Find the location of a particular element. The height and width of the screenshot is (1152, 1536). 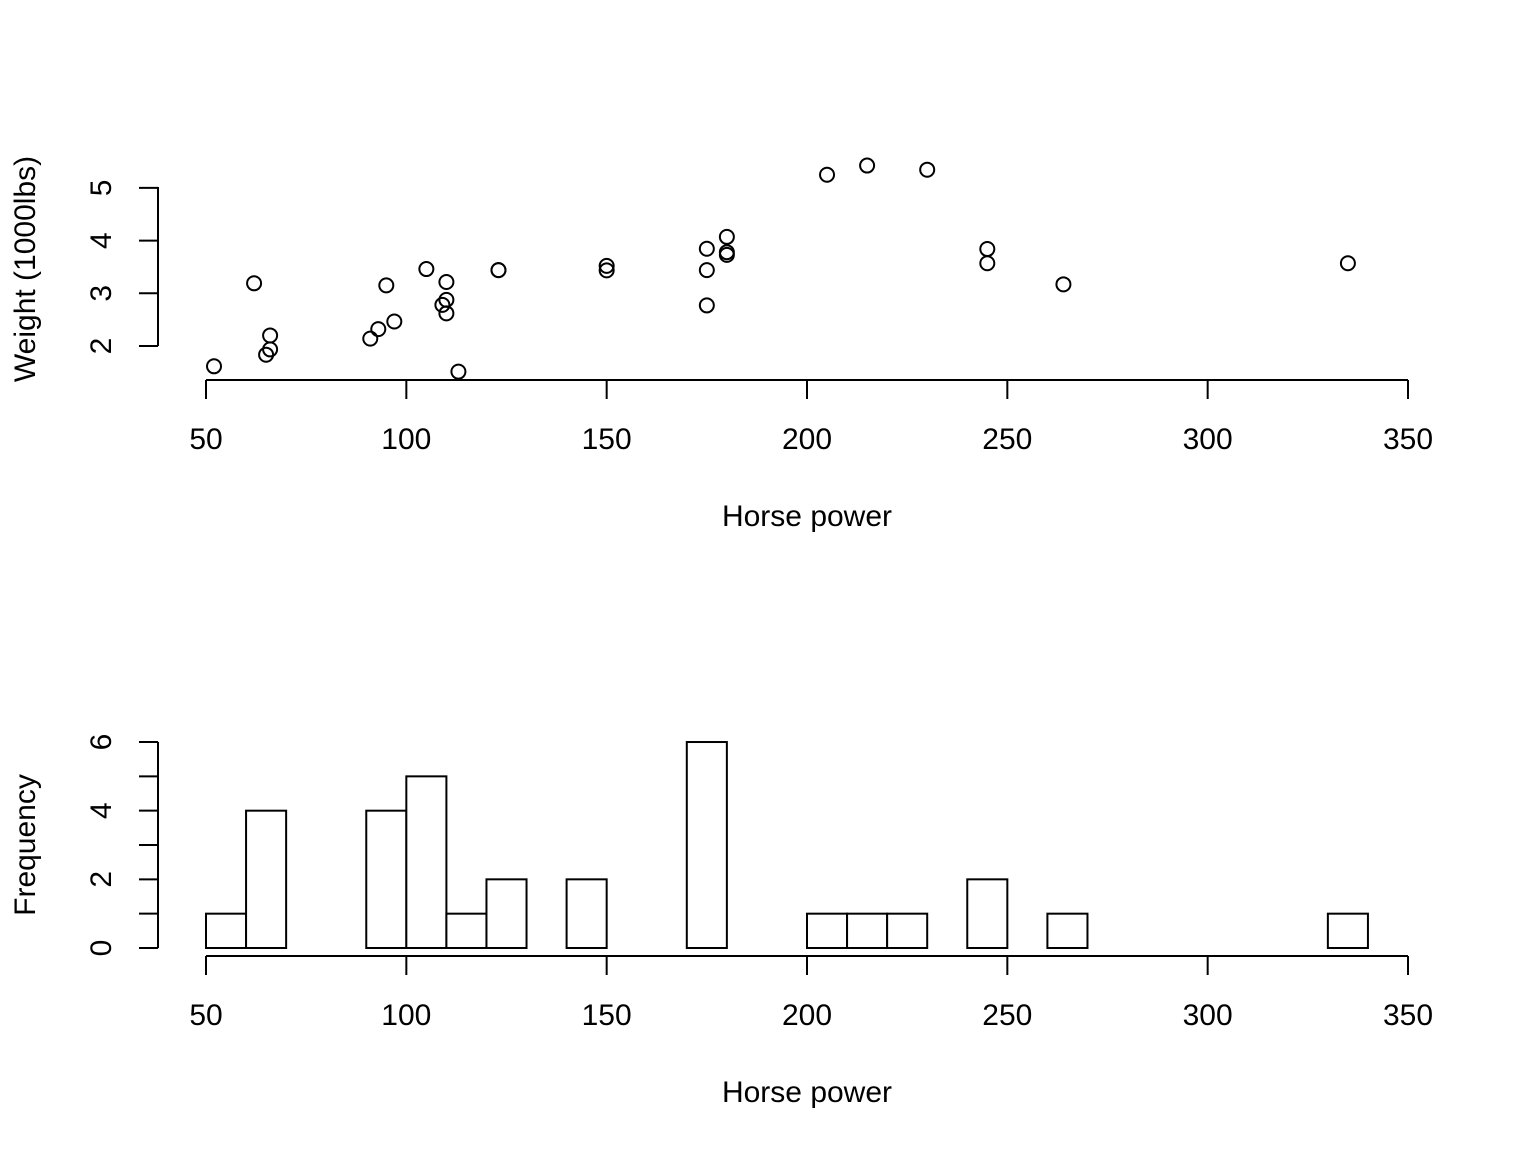

scatter-x-ticks: 50 100 150 200 250 300 350 is located at coordinates (811, 418).